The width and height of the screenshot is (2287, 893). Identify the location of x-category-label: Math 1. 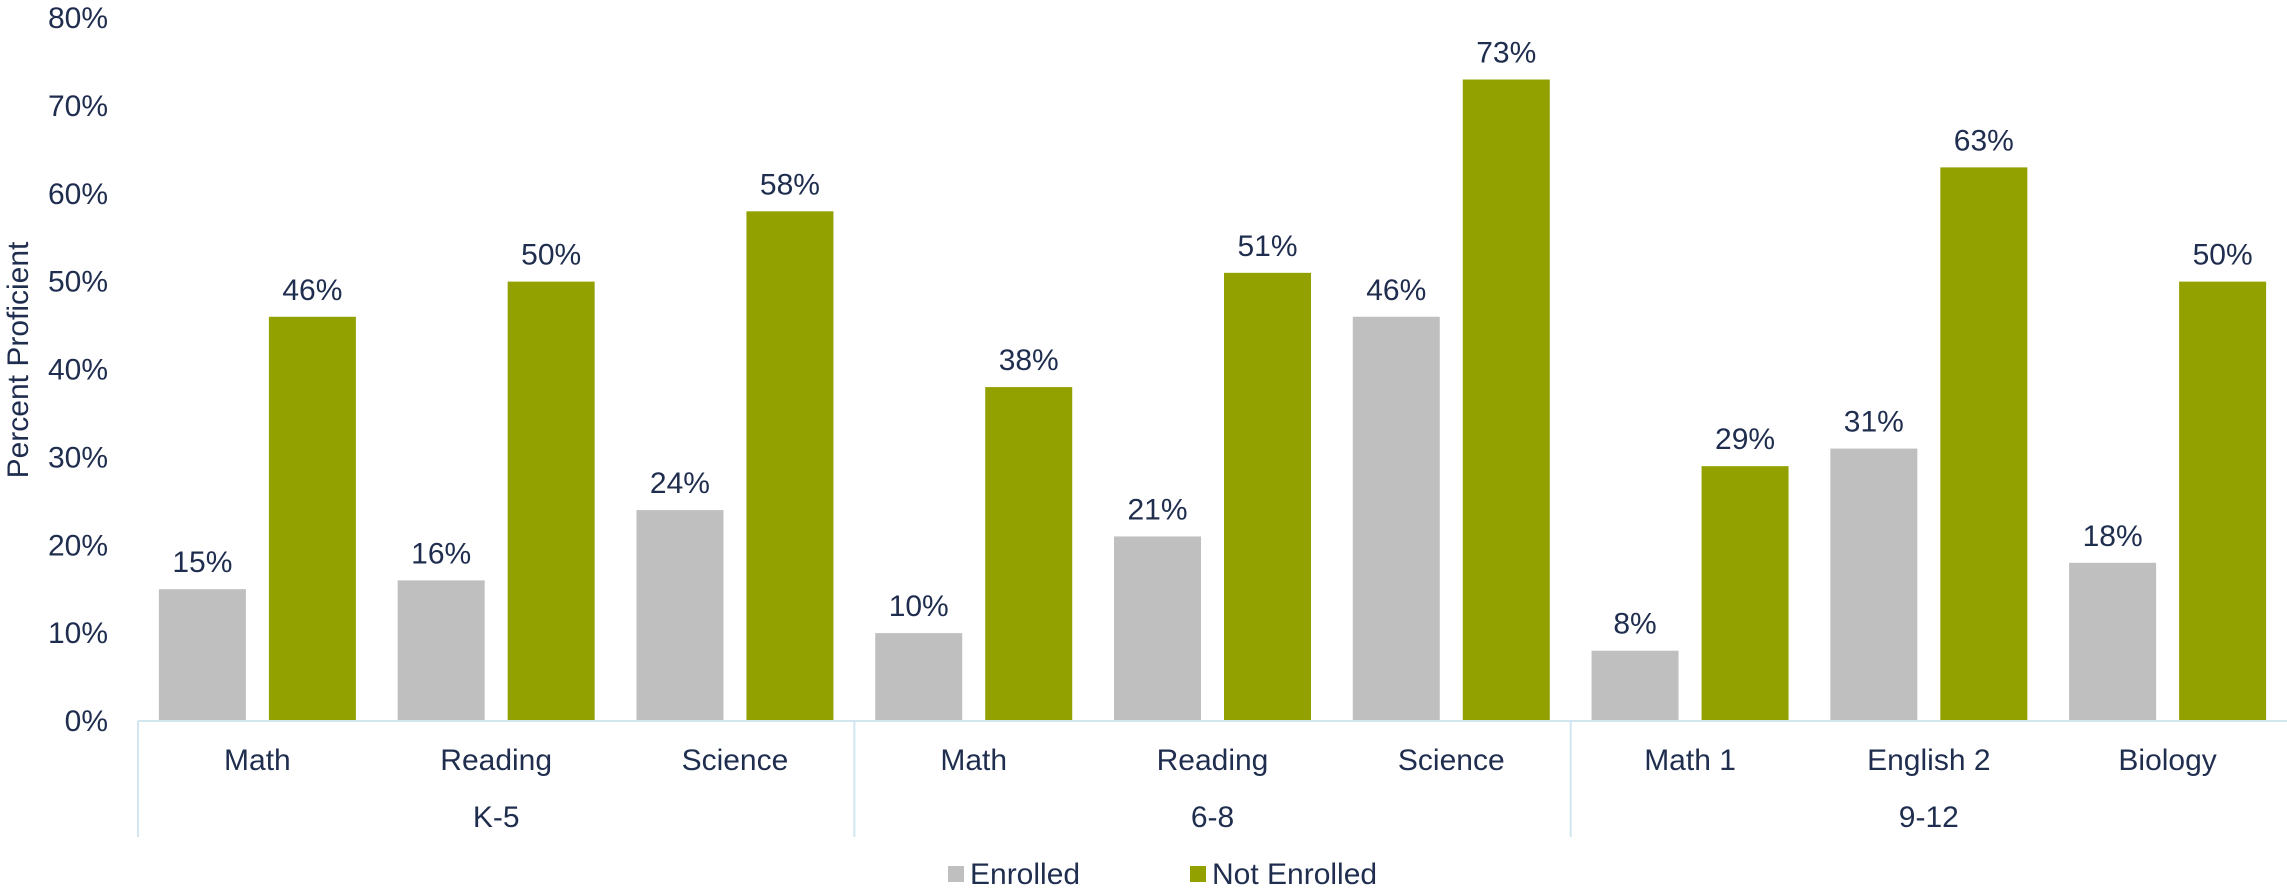
(1690, 760).